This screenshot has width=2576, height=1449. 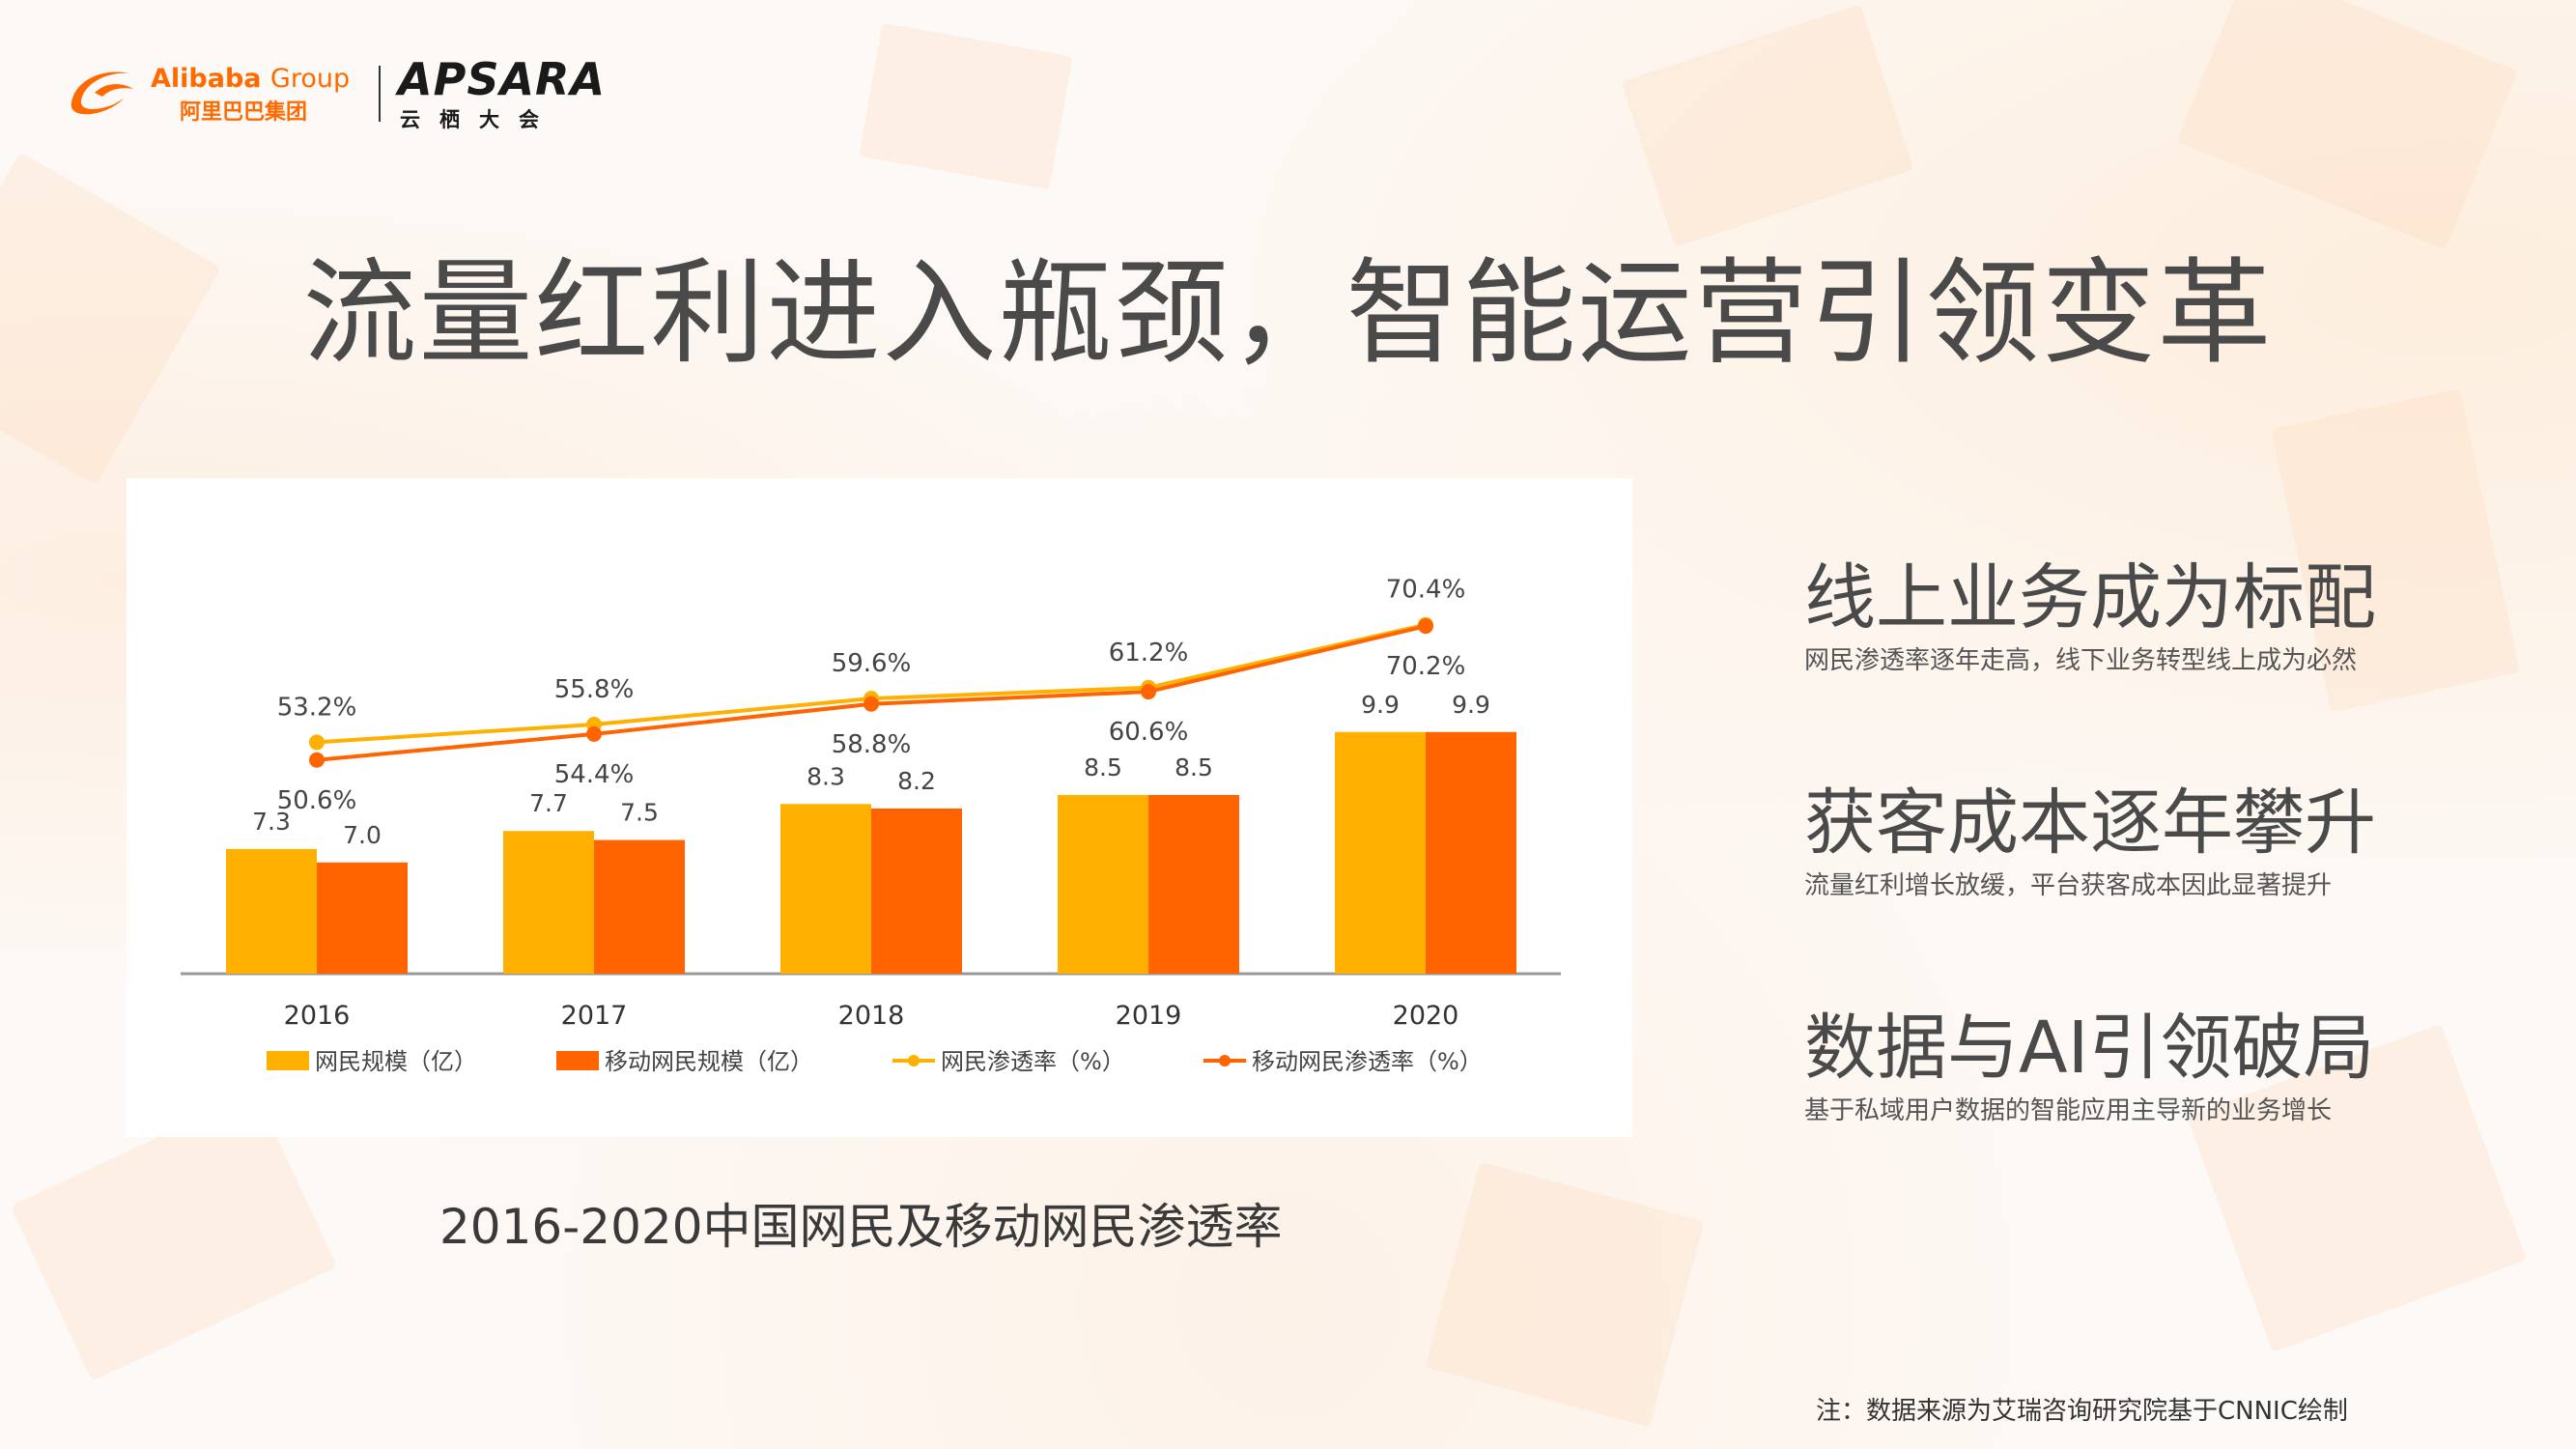 What do you see at coordinates (380, 94) in the screenshot?
I see `logo-divider` at bounding box center [380, 94].